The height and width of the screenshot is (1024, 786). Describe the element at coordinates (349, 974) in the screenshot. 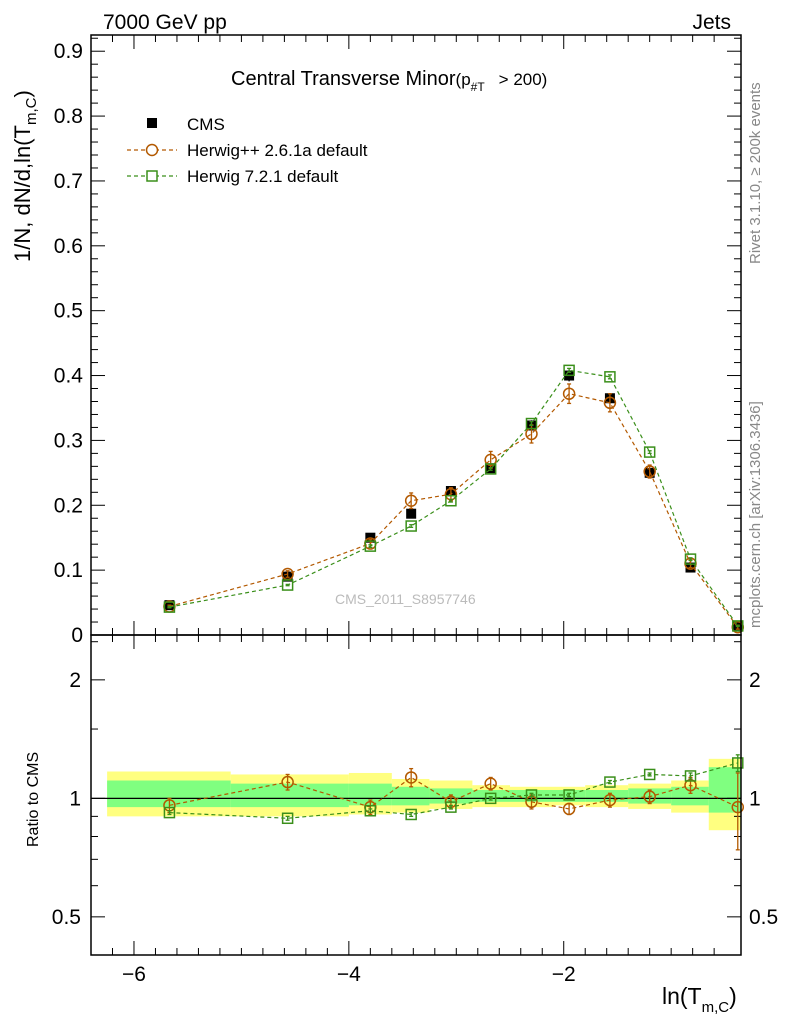

I see `x-tick-label: −4` at that location.